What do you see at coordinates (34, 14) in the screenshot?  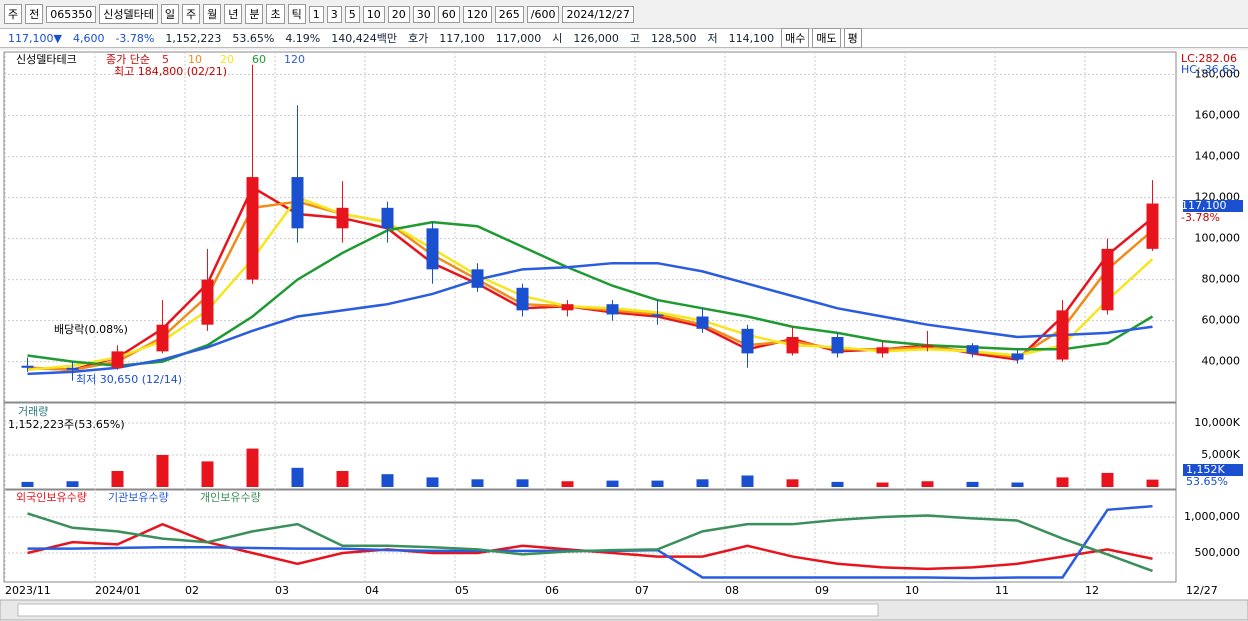 I see `toolbar-item: 전` at bounding box center [34, 14].